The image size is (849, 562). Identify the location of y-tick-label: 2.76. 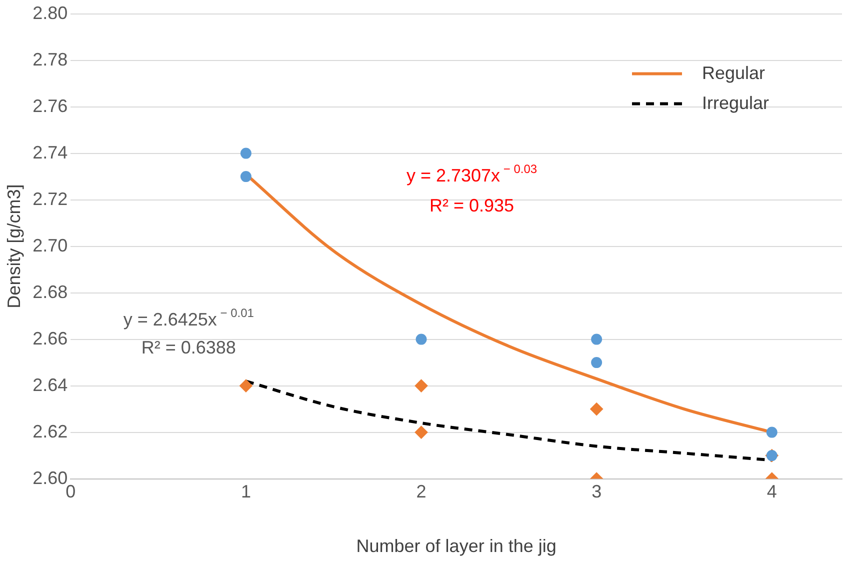
(50, 106).